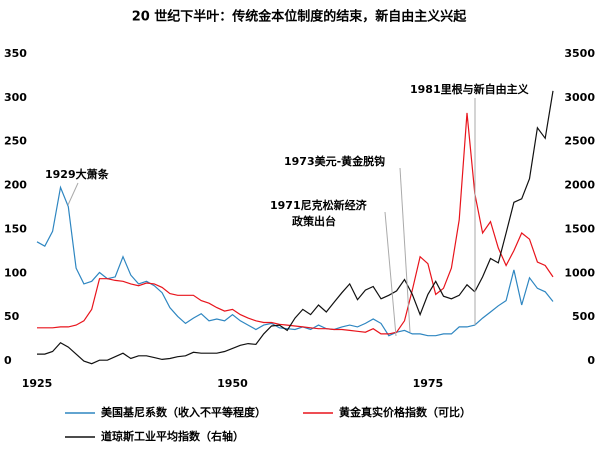 This screenshot has height=456, width=599. Describe the element at coordinates (579, 141) in the screenshot. I see `y2-tick-label: 2500` at that location.